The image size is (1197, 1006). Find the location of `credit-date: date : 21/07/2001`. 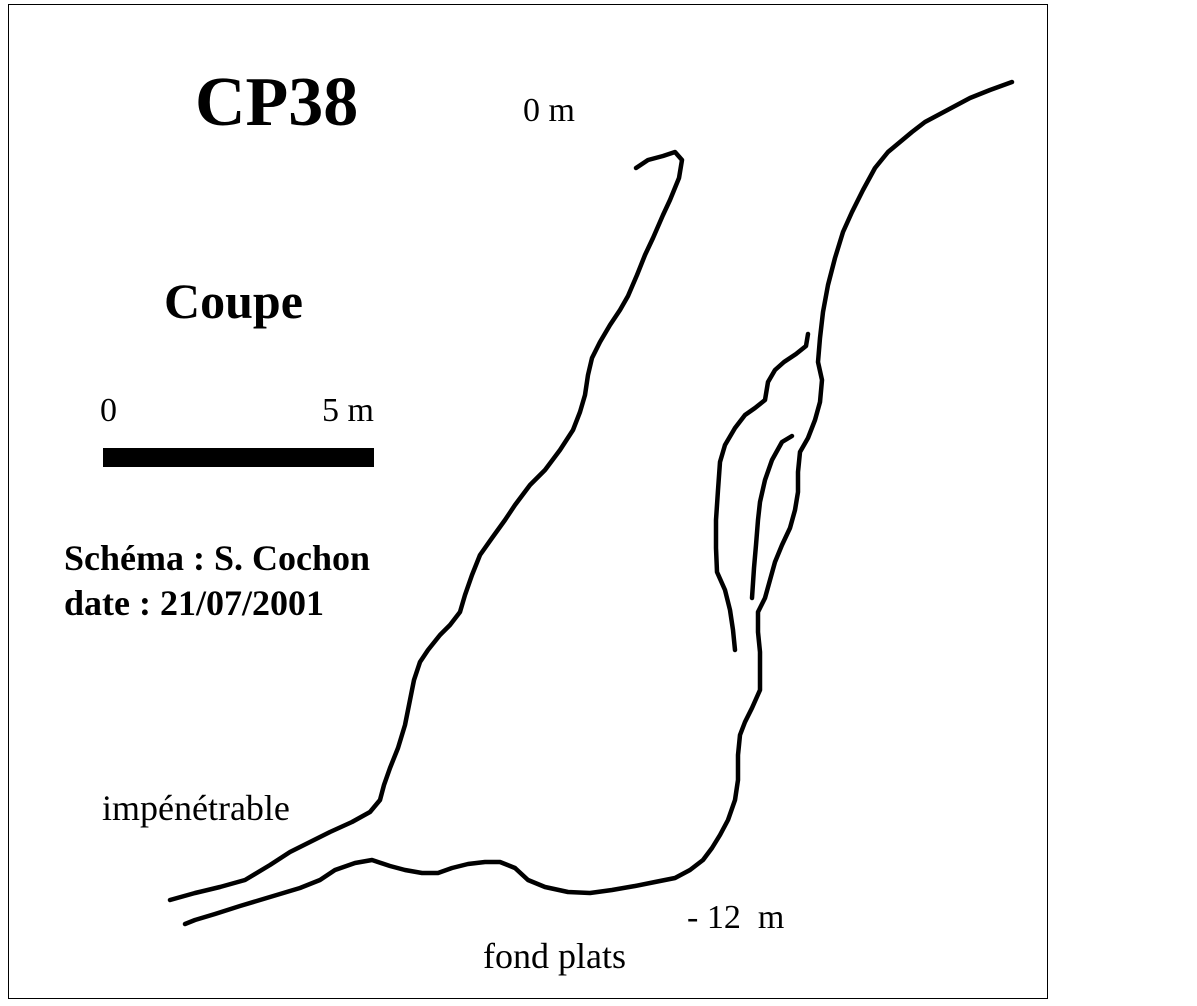

credit-date: date : 21/07/2001 is located at coordinates (194, 603).